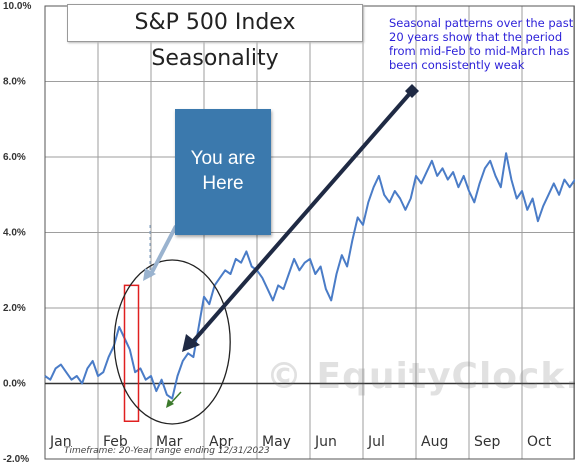 The height and width of the screenshot is (467, 575). Describe the element at coordinates (175, 398) in the screenshot. I see `green-arrow-line` at that location.